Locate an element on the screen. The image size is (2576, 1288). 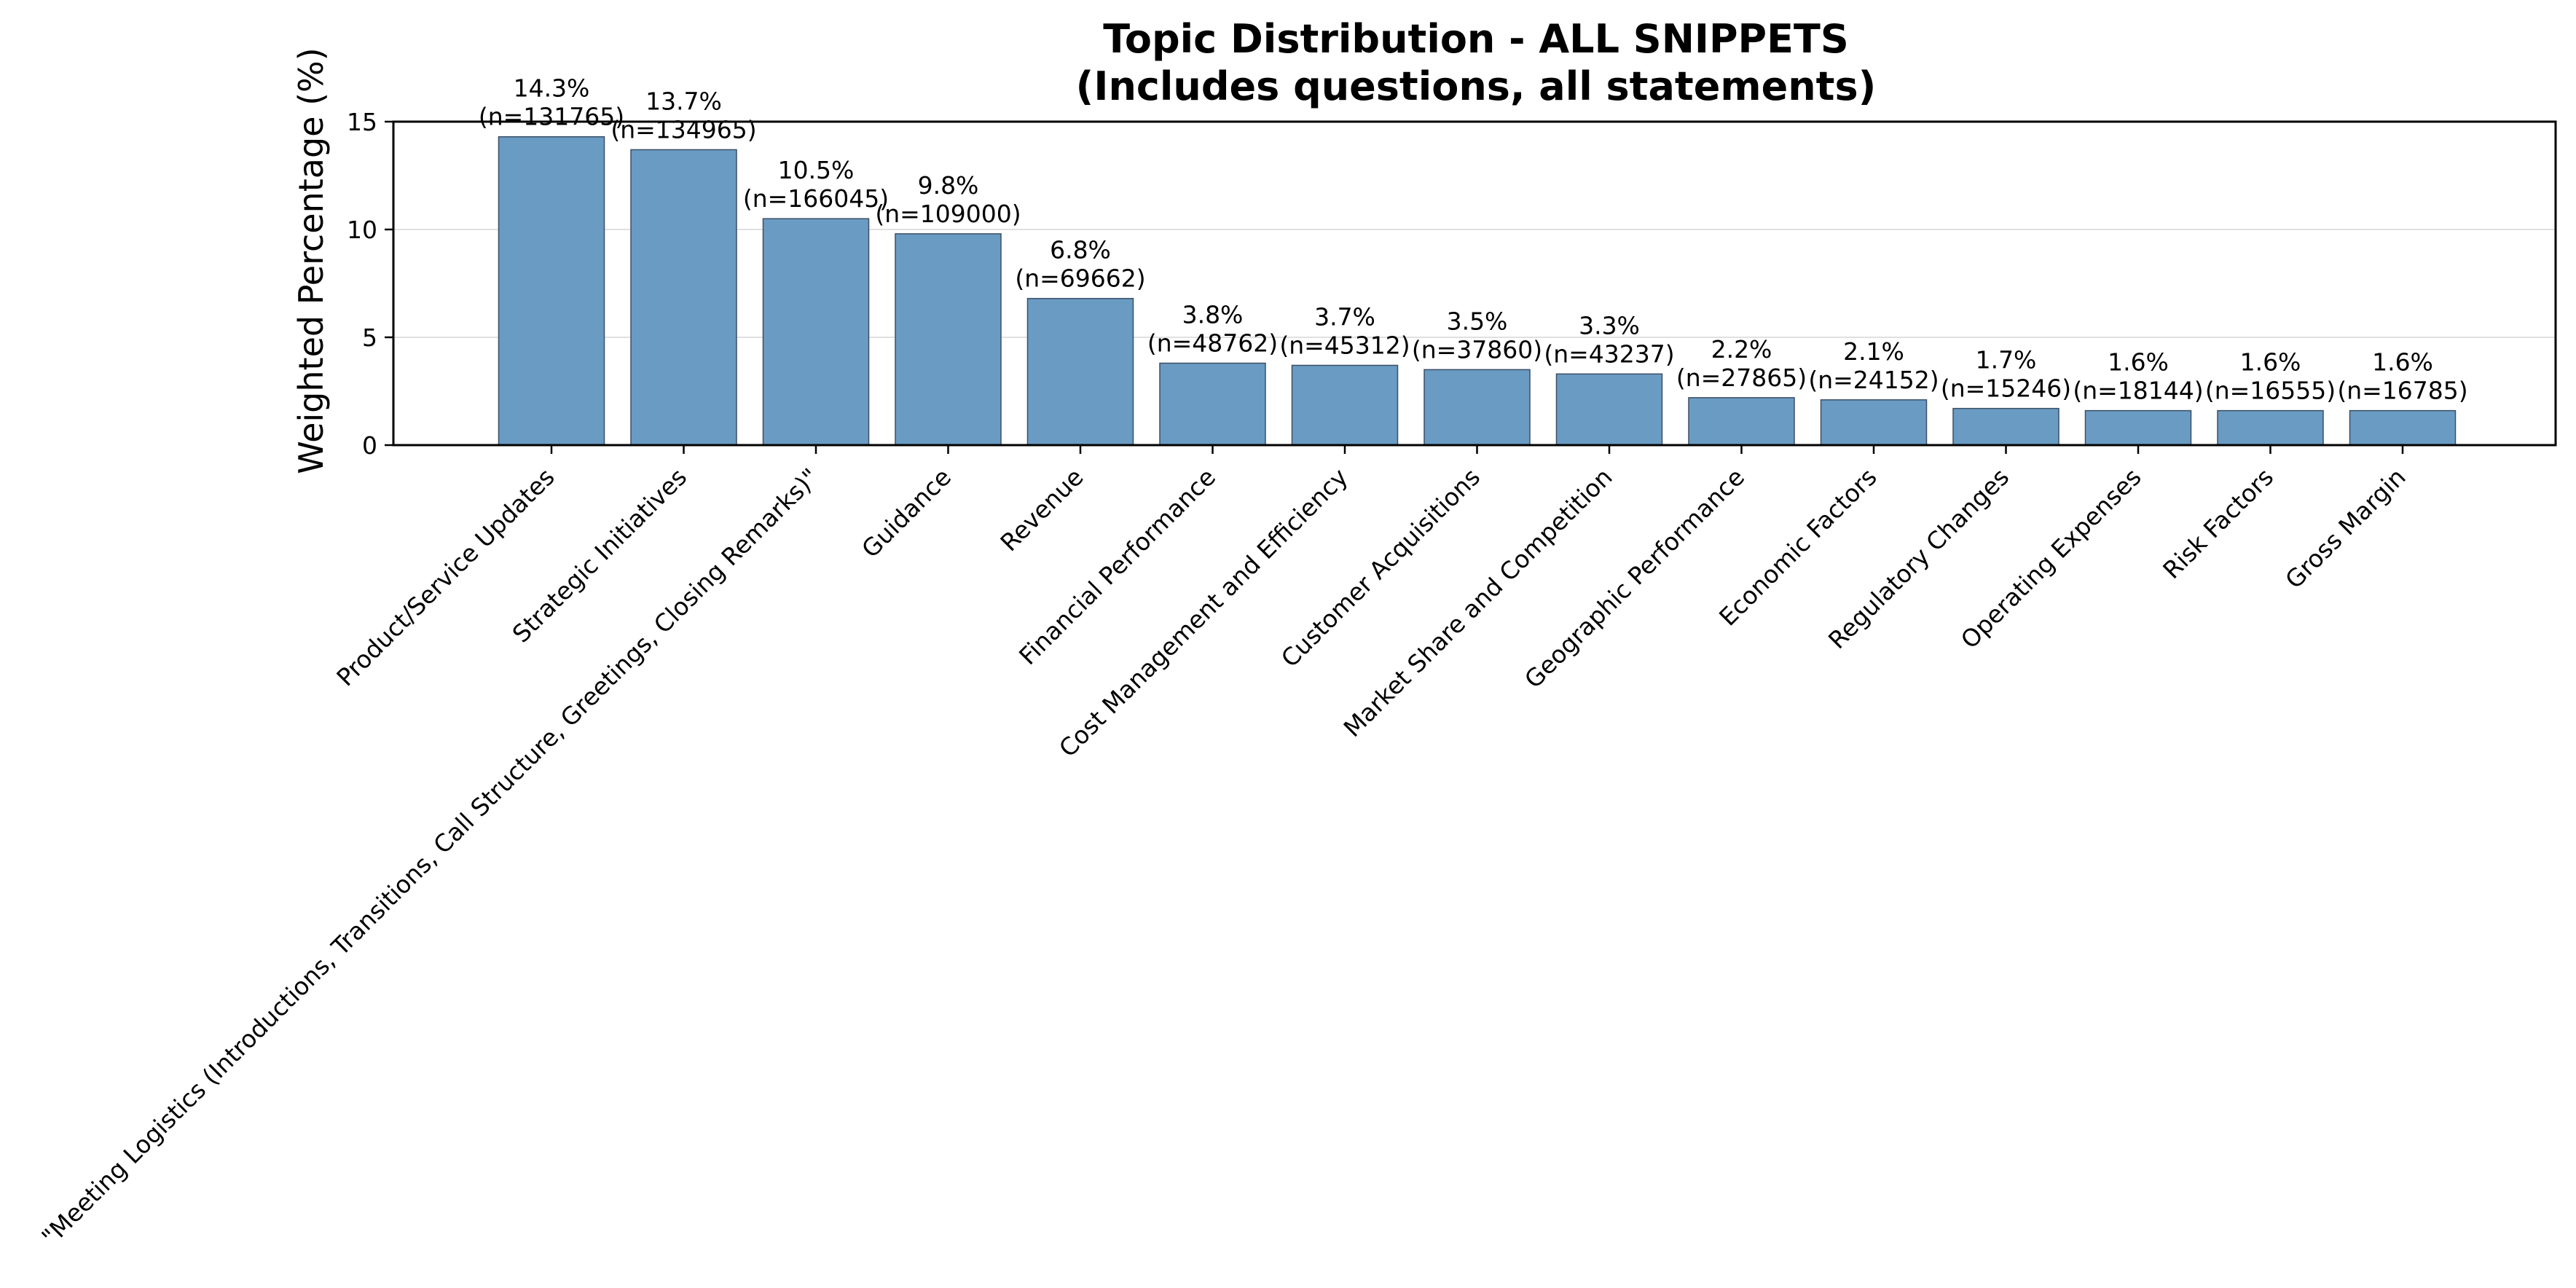
bar-percentage-label: 9.8% is located at coordinates (948, 185).